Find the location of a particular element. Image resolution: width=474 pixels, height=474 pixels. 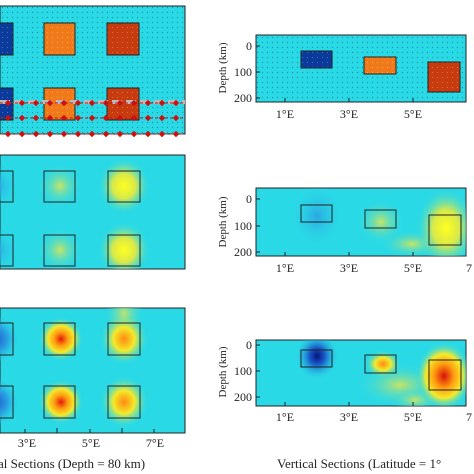

station-grid is located at coordinates (92, 118).